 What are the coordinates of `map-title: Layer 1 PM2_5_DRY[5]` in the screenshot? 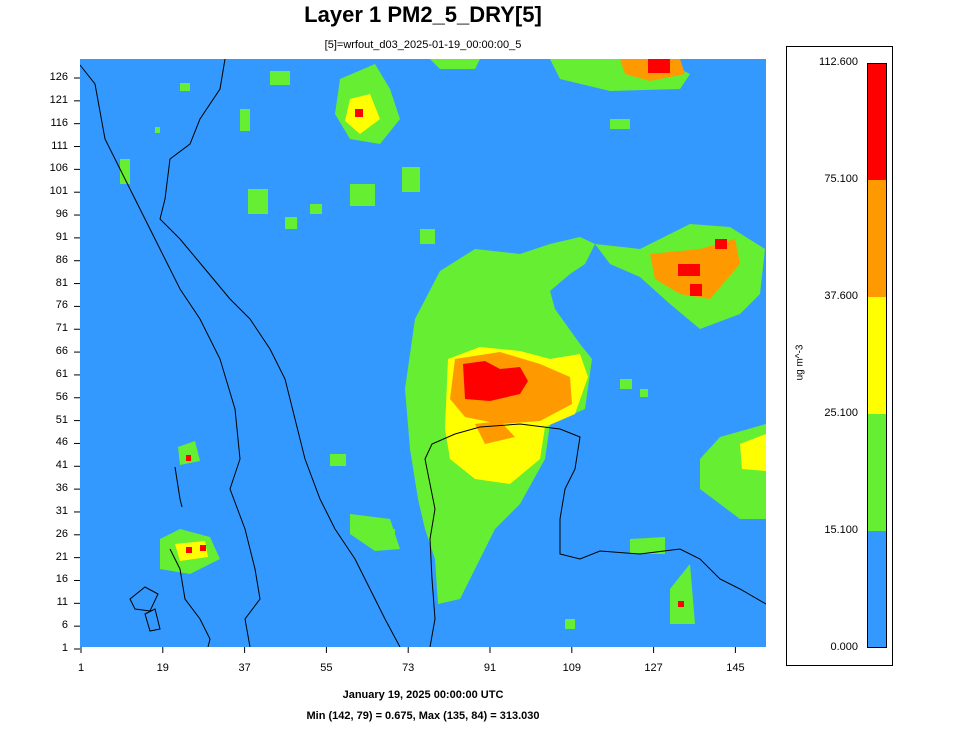 It's located at (423, 14).